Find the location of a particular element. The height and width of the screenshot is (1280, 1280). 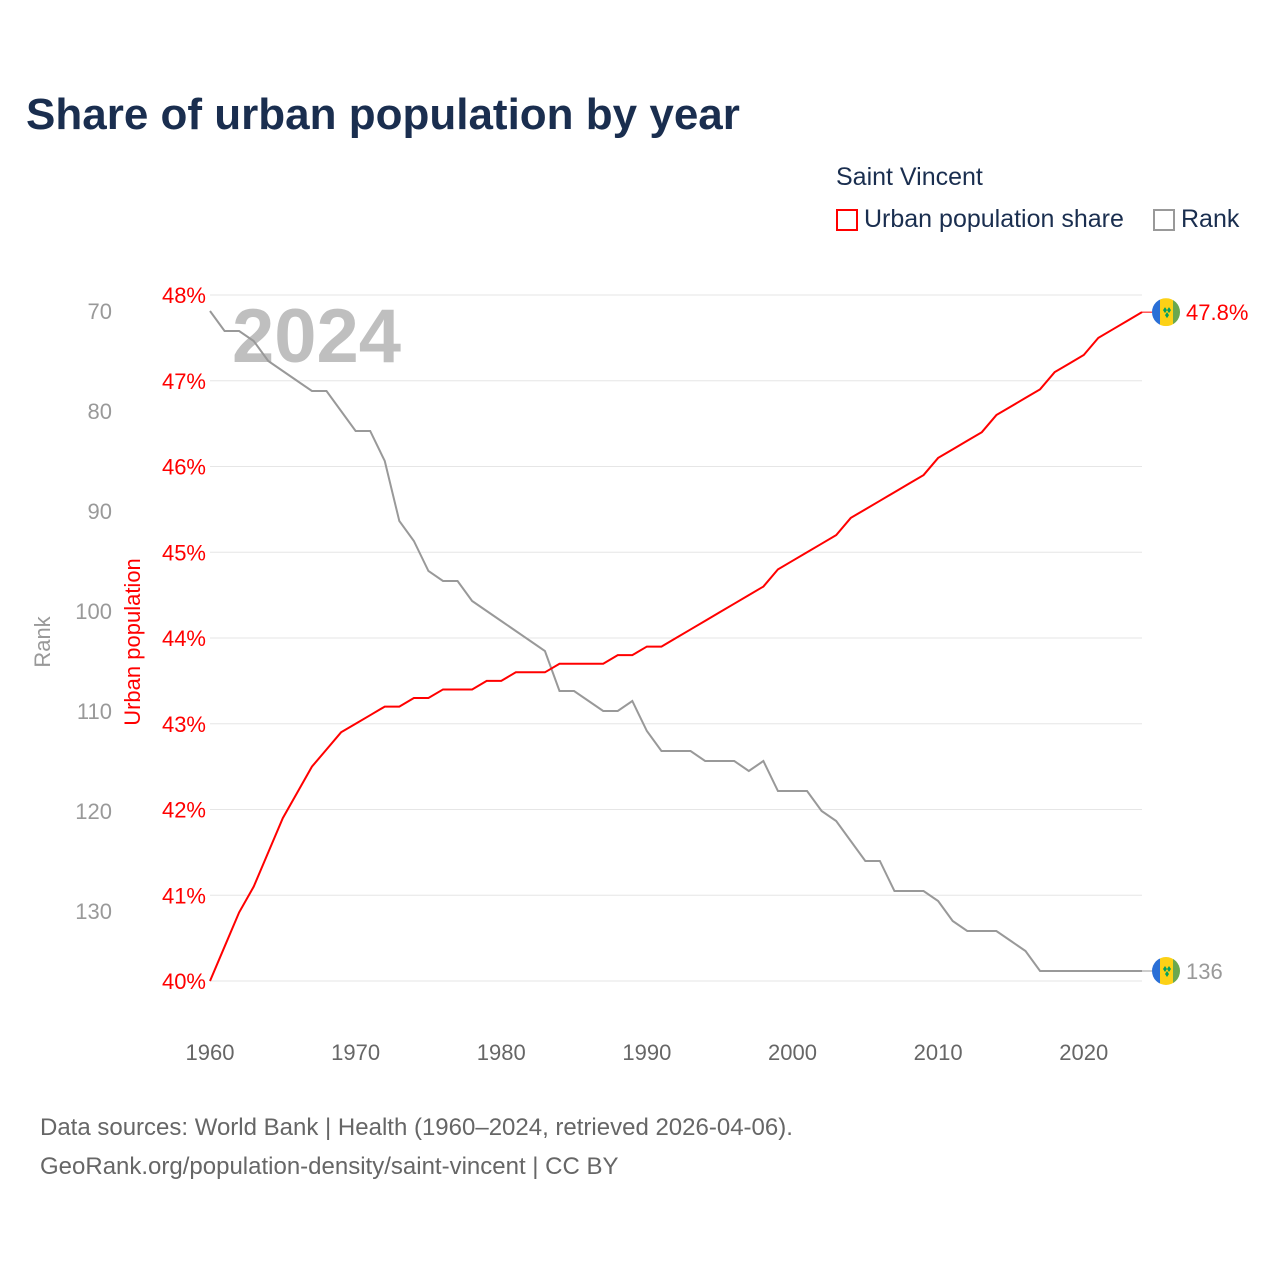

share-tick-label: 45% is located at coordinates (184, 552).